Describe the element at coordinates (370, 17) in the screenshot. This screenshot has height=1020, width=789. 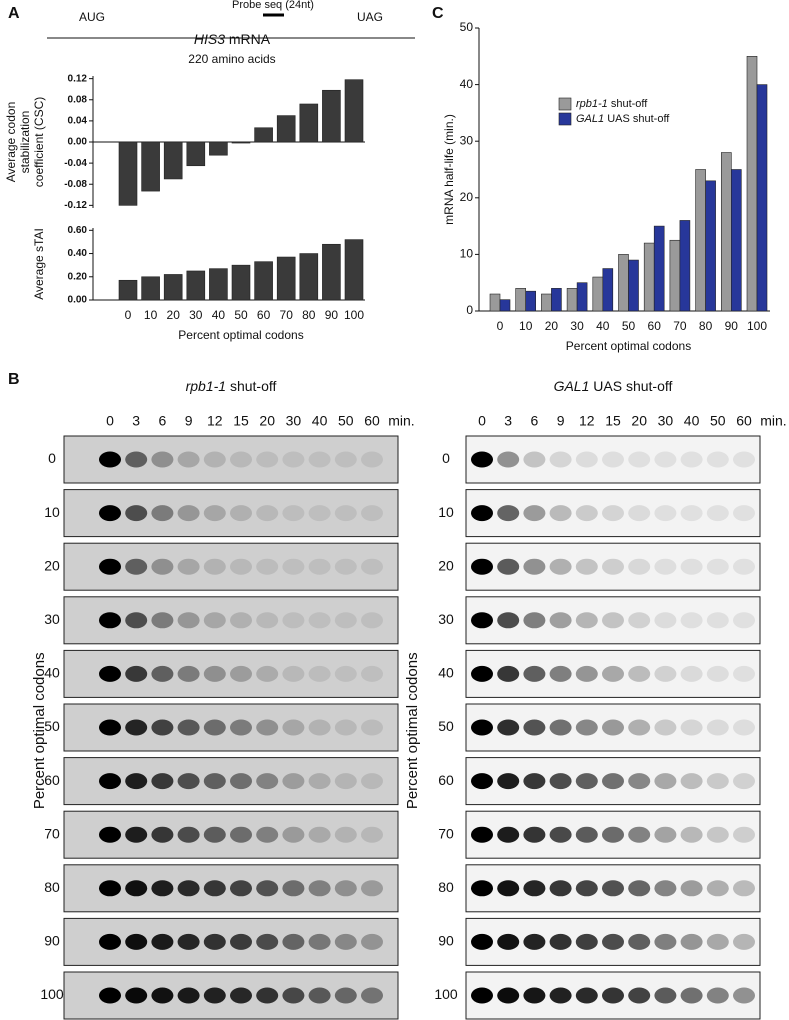
I see `stop-codon: UAG` at that location.